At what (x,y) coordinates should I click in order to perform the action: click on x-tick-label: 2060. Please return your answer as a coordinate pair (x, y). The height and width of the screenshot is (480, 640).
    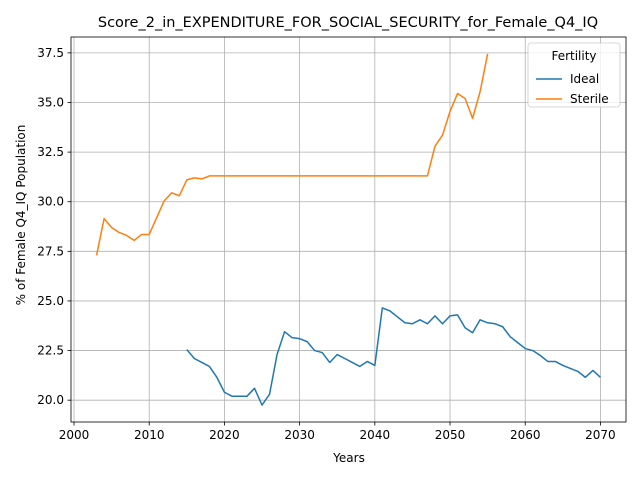
    Looking at the image, I should click on (525, 435).